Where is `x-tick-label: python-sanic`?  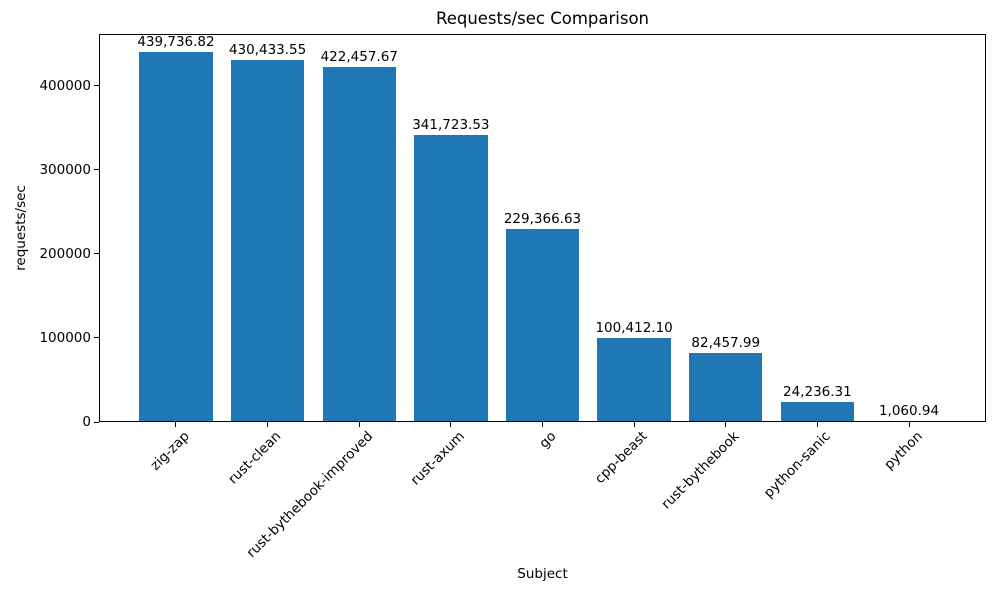 x-tick-label: python-sanic is located at coordinates (798, 465).